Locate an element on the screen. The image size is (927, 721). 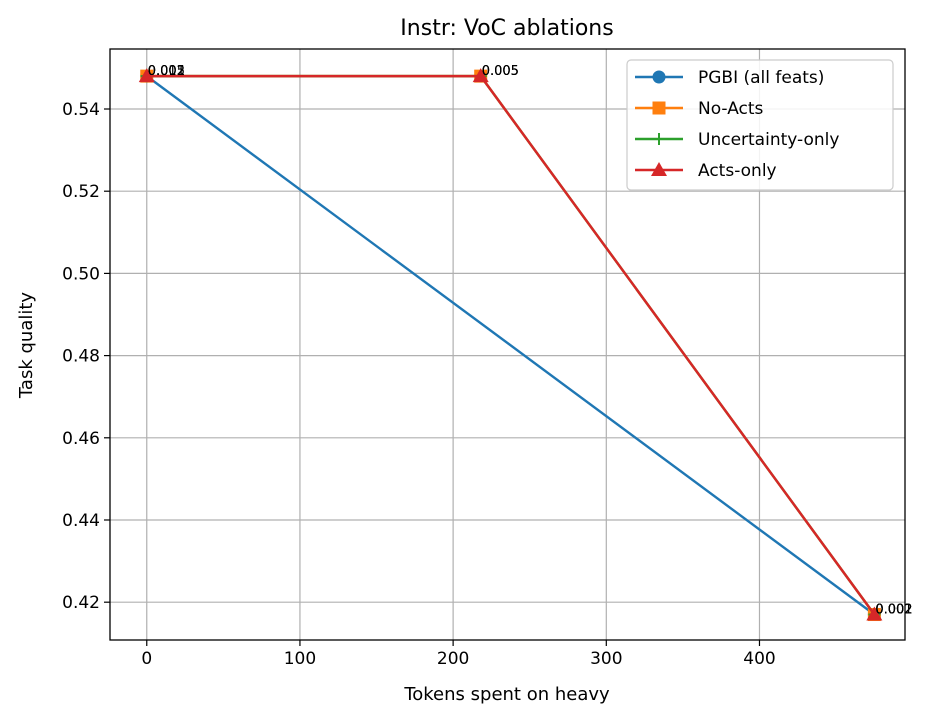
y-tick-label: 0.44 is located at coordinates (81, 521).